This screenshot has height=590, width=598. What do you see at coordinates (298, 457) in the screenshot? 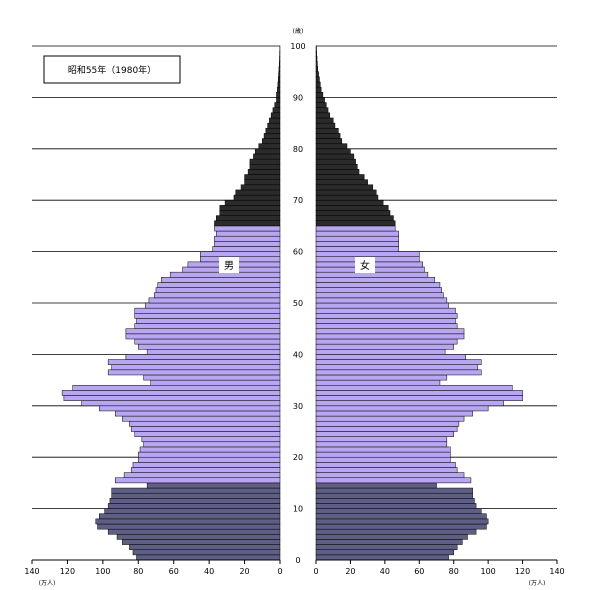
I see `age-tick-label: 20` at bounding box center [298, 457].